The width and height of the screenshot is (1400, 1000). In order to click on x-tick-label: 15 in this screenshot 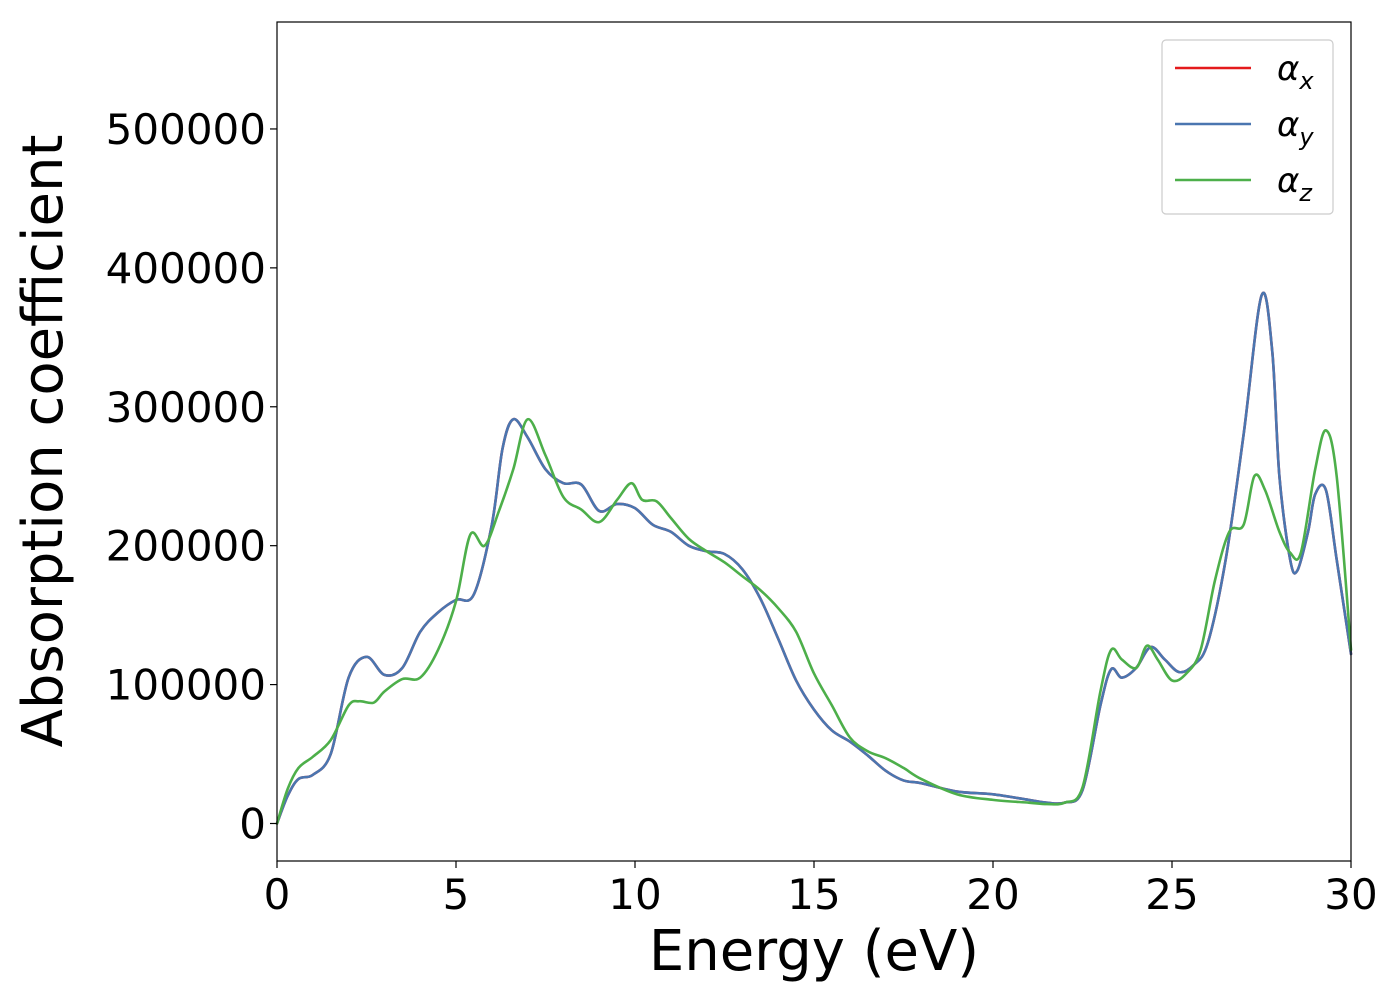, I will do `click(813, 894)`.